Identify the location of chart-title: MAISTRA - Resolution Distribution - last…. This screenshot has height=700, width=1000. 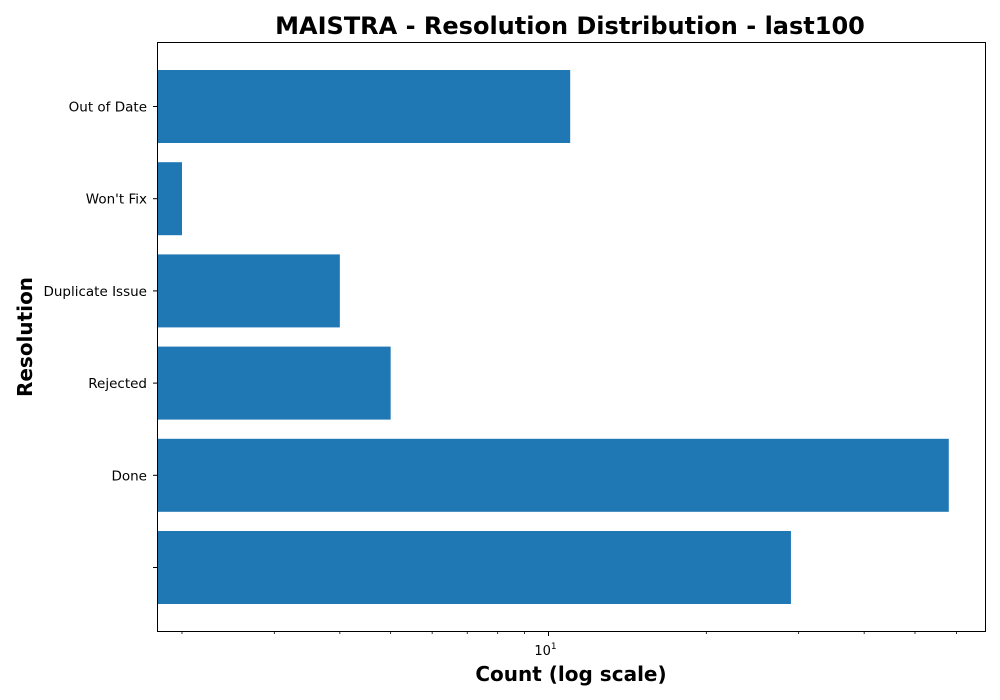
(570, 26).